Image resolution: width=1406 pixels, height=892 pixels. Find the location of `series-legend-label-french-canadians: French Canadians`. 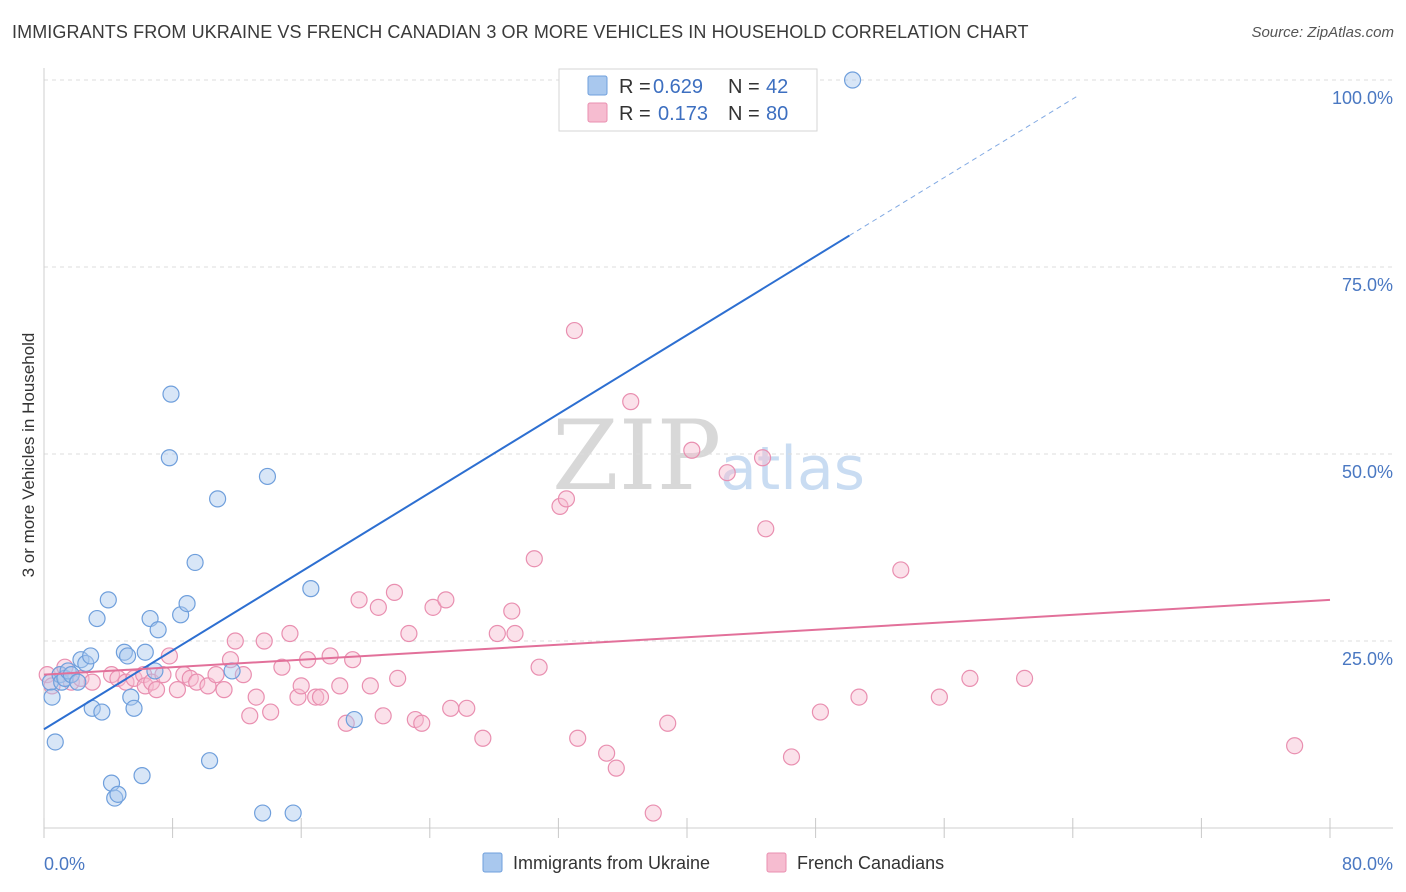

series-legend-label-french-canadians: French Canadians is located at coordinates (870, 863).